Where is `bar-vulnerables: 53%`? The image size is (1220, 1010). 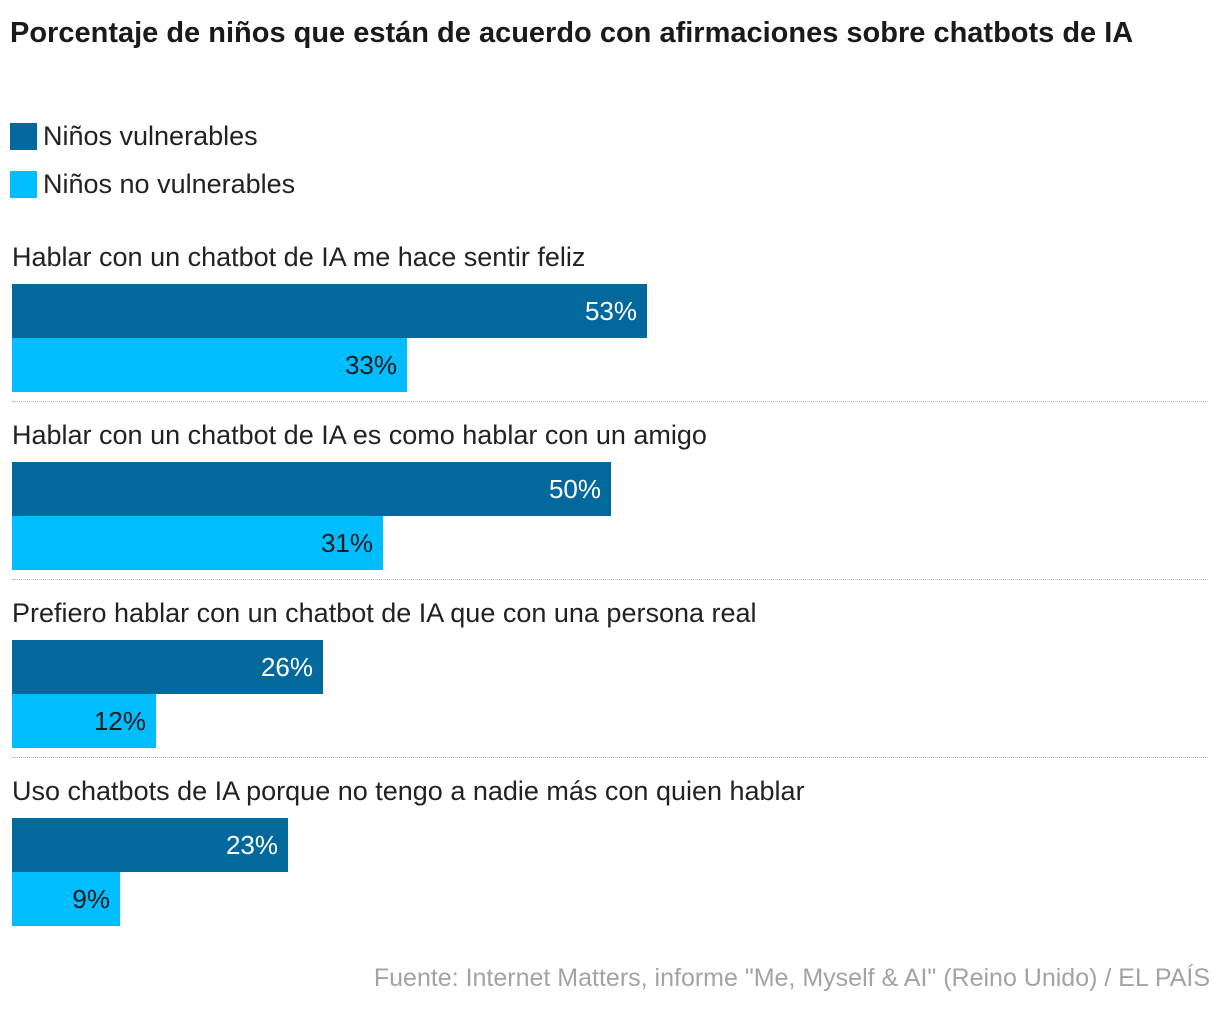 bar-vulnerables: 53% is located at coordinates (329, 311).